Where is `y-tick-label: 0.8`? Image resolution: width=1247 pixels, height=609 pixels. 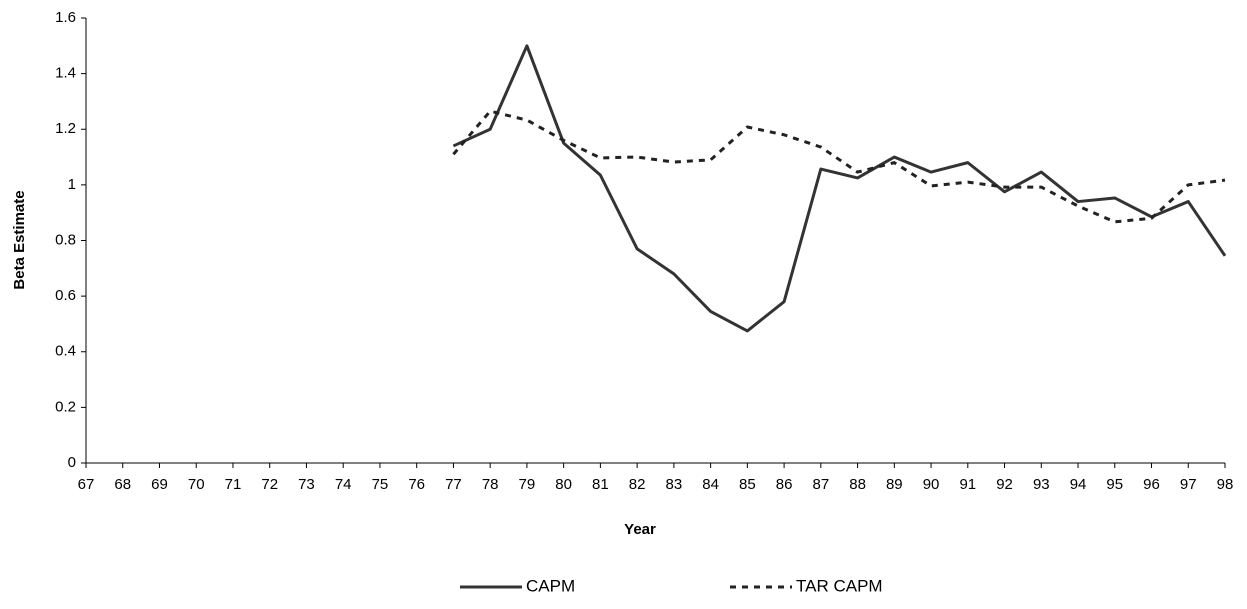 y-tick-label: 0.8 is located at coordinates (65, 239).